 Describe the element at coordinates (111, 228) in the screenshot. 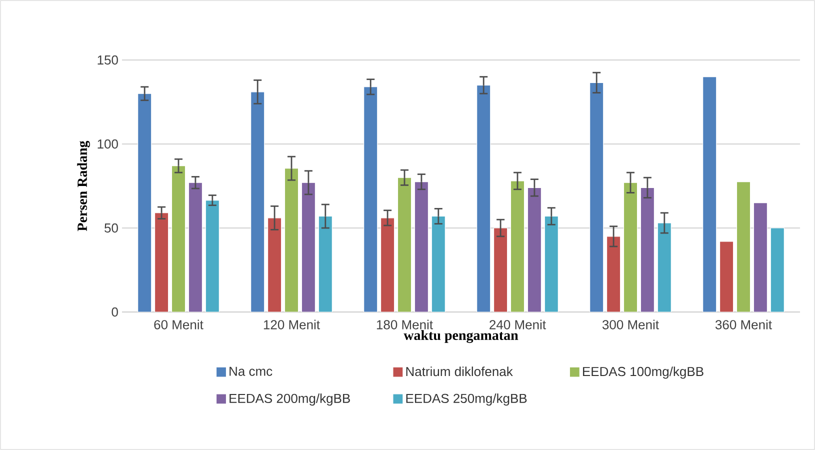

I see `y-tick-label: 50` at that location.